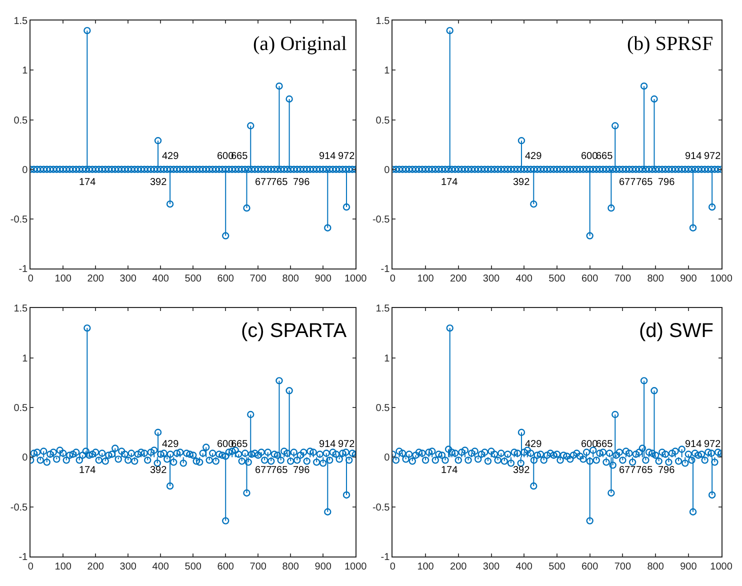  I want to click on text: (c) SPARTA, so click(294, 331).